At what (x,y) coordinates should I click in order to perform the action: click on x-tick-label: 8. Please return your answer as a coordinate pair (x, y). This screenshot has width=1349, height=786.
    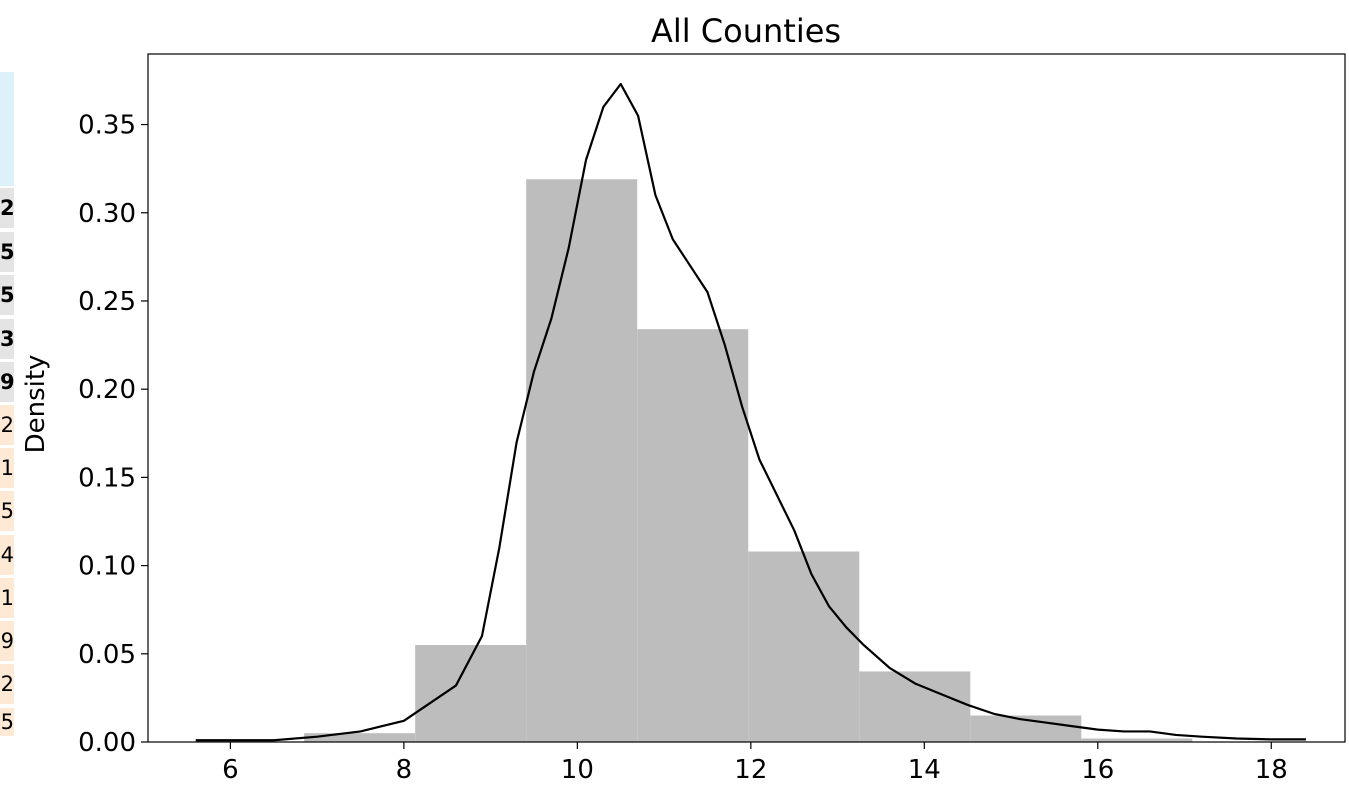
    Looking at the image, I should click on (404, 770).